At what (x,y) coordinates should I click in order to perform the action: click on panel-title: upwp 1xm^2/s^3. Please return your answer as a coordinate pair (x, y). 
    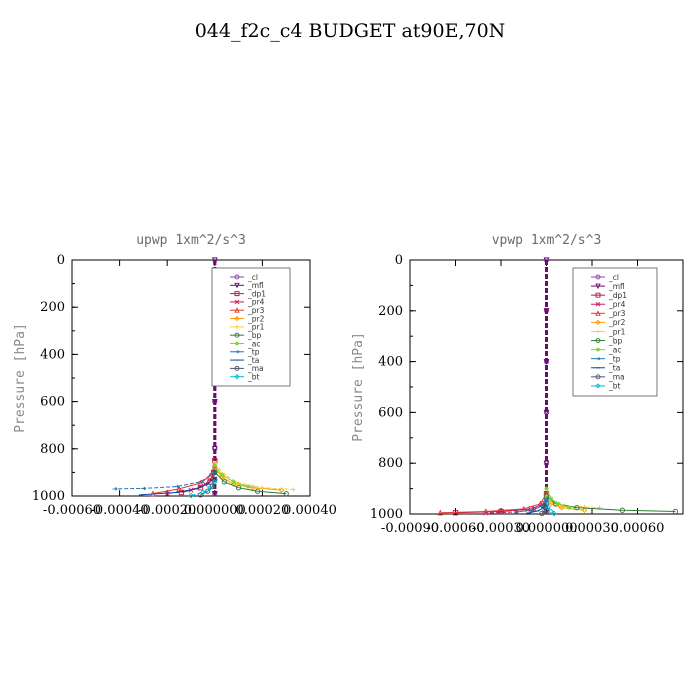
    Looking at the image, I should click on (191, 240).